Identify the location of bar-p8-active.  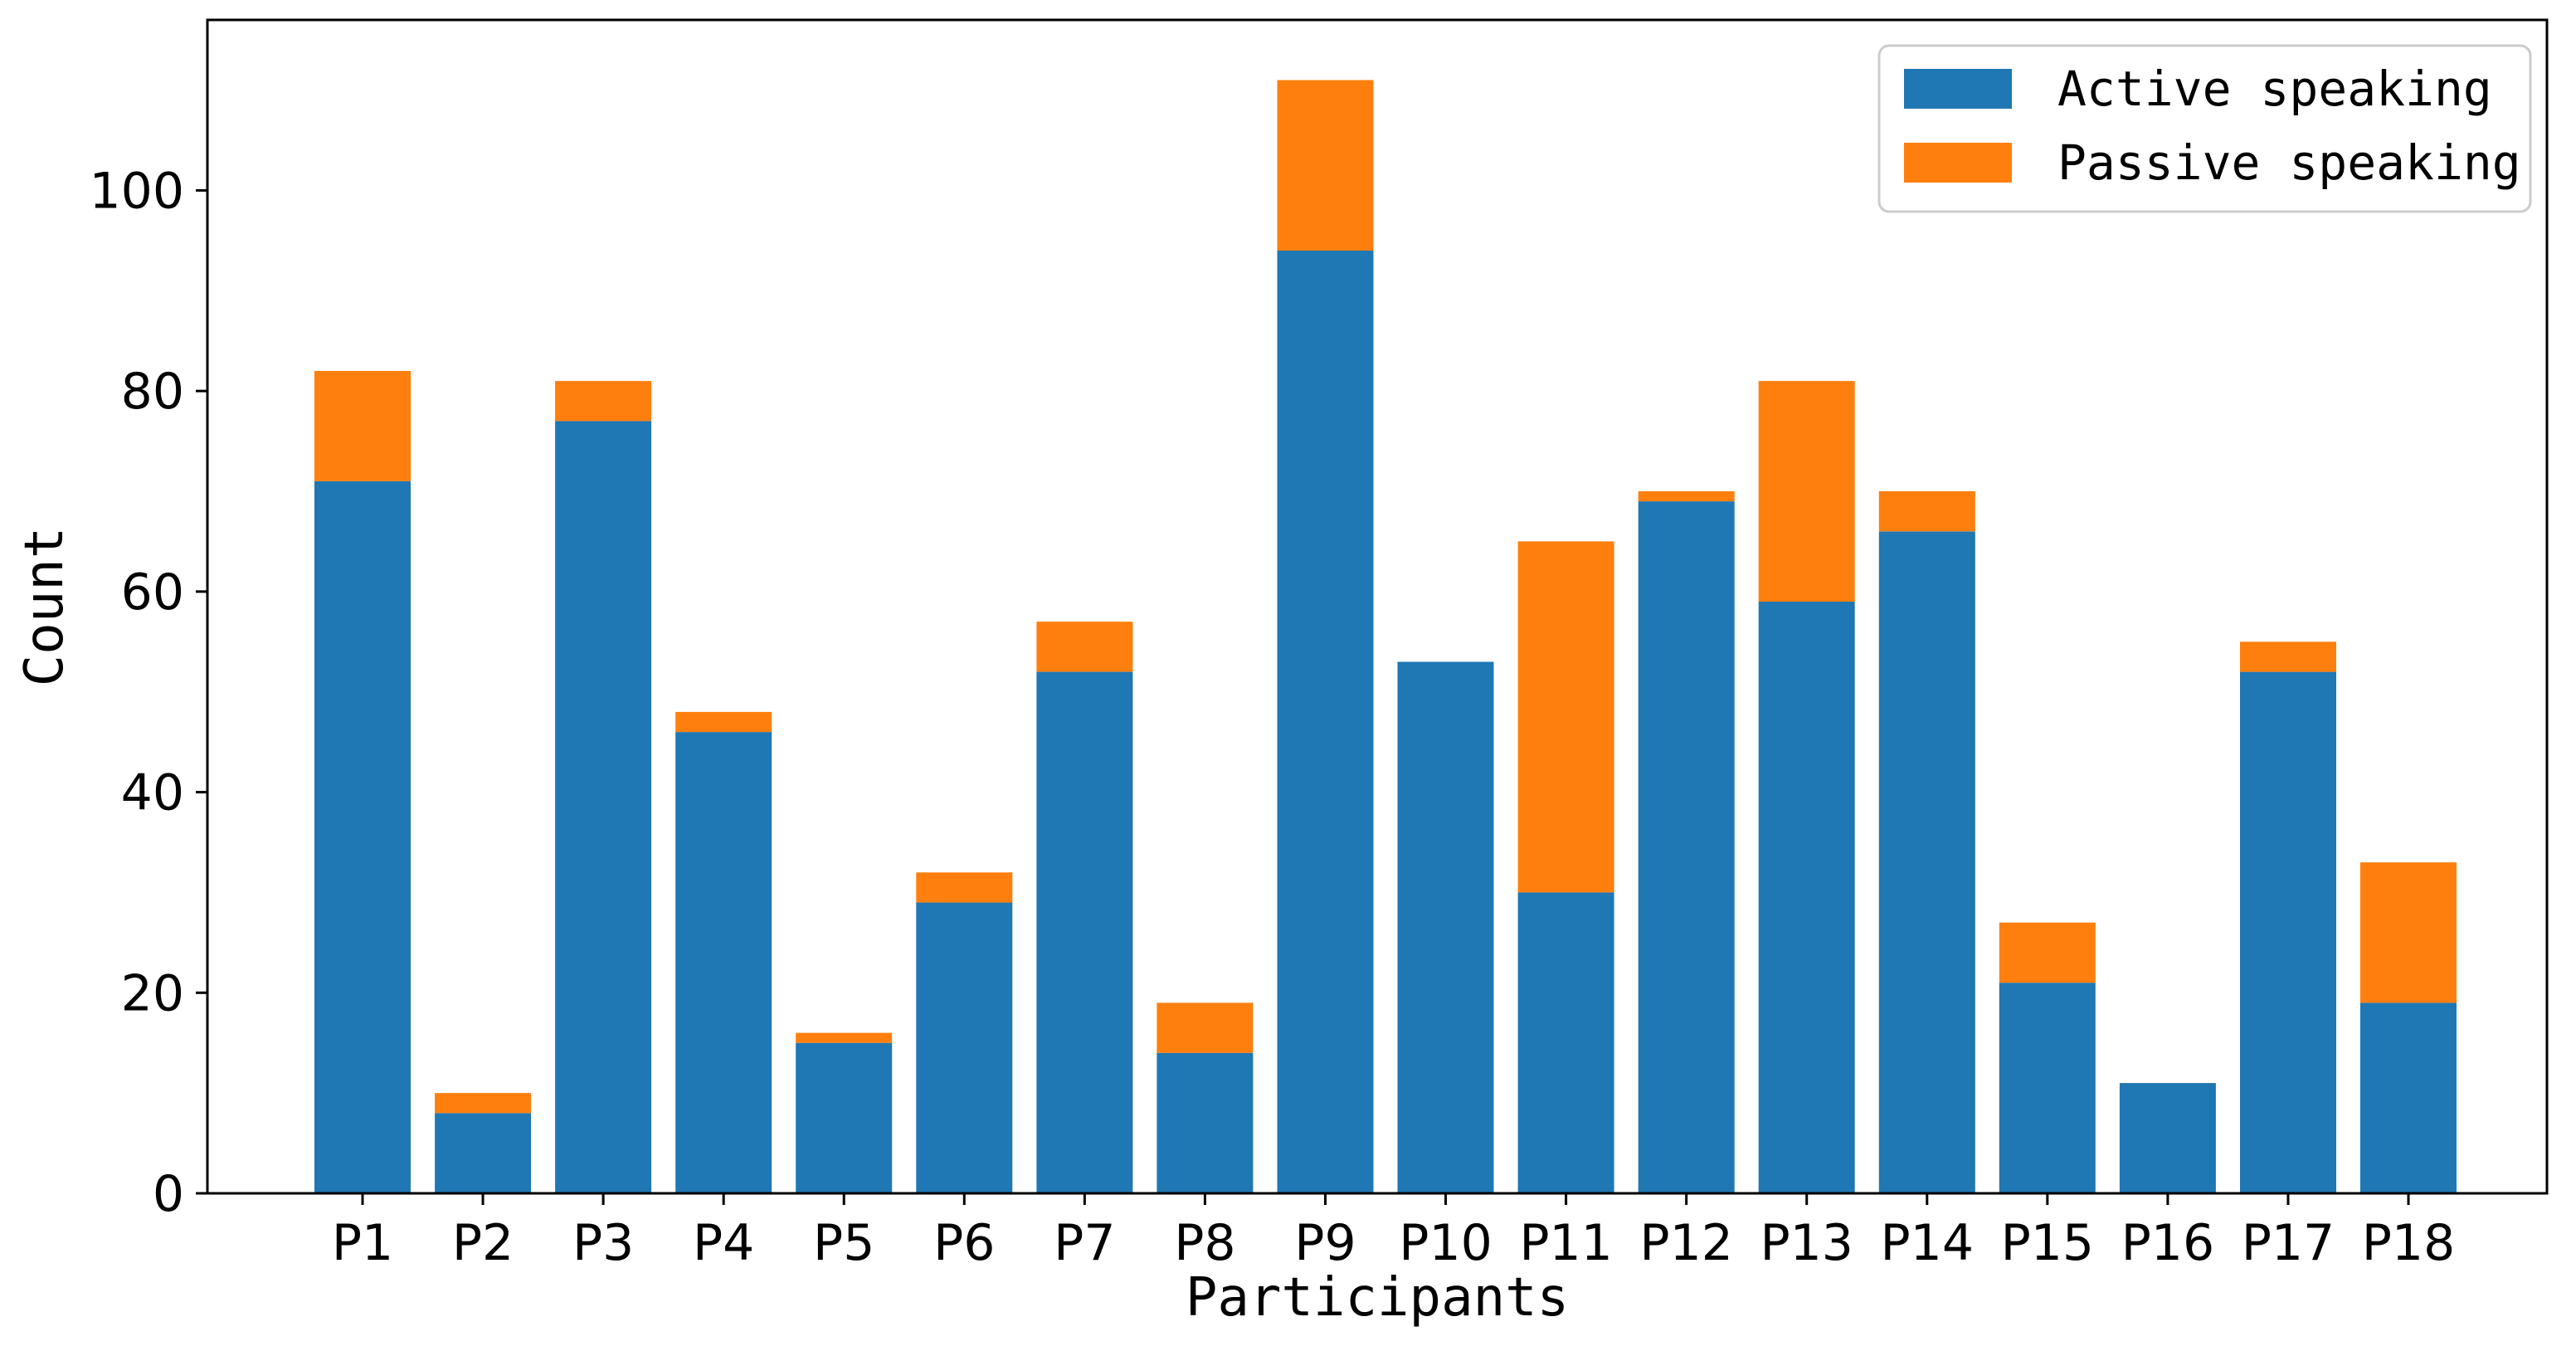
(1205, 1122).